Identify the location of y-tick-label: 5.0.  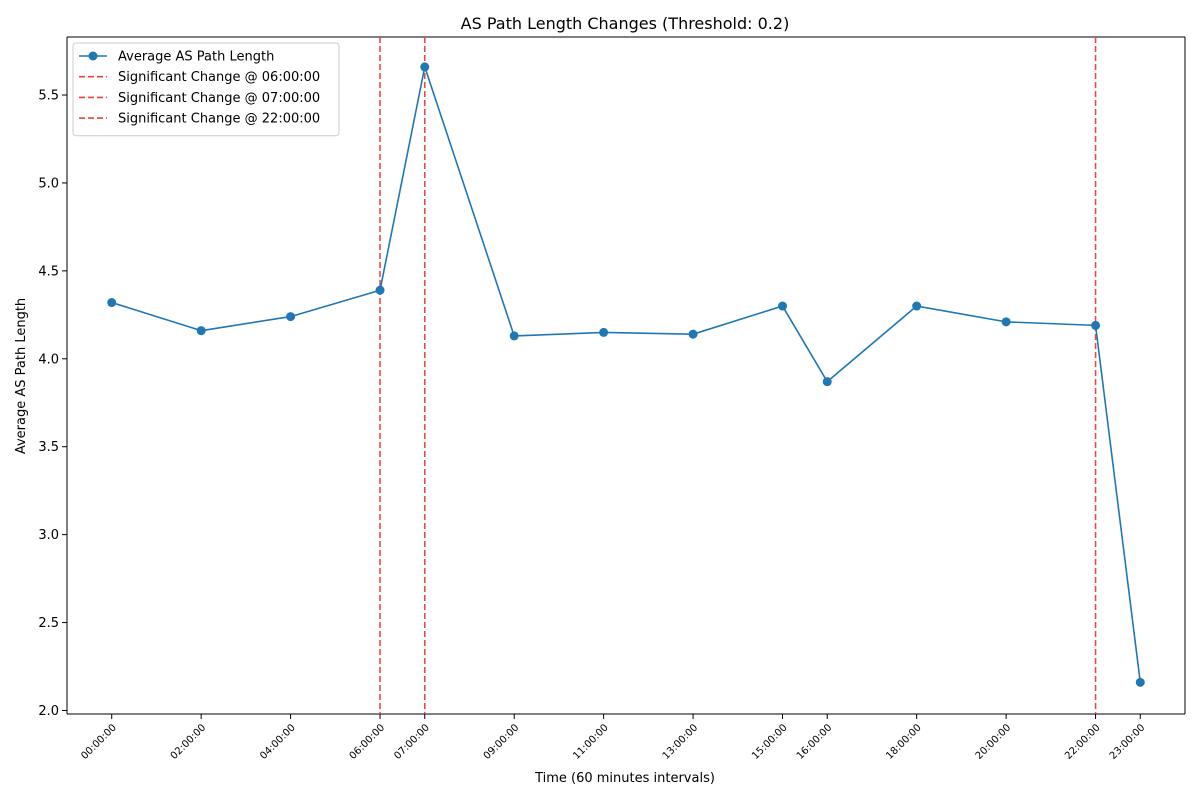
(48, 183).